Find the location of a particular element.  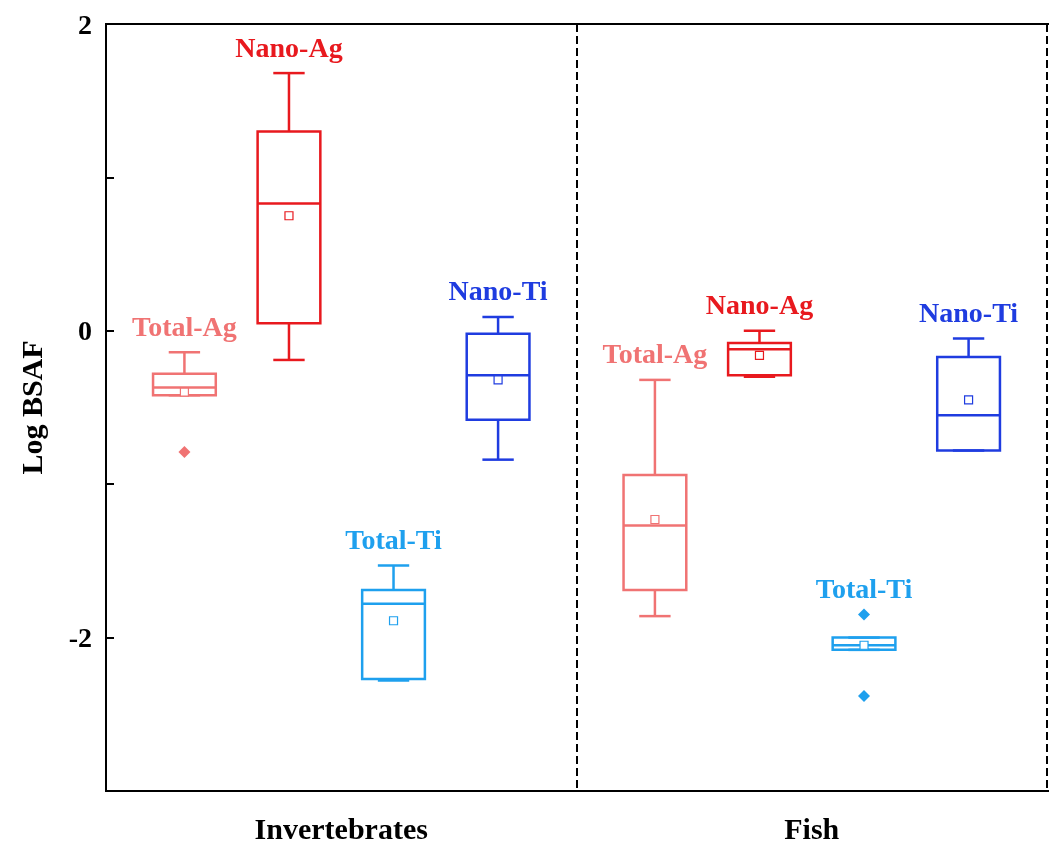

y-tick-label: -2 is located at coordinates (80, 638).